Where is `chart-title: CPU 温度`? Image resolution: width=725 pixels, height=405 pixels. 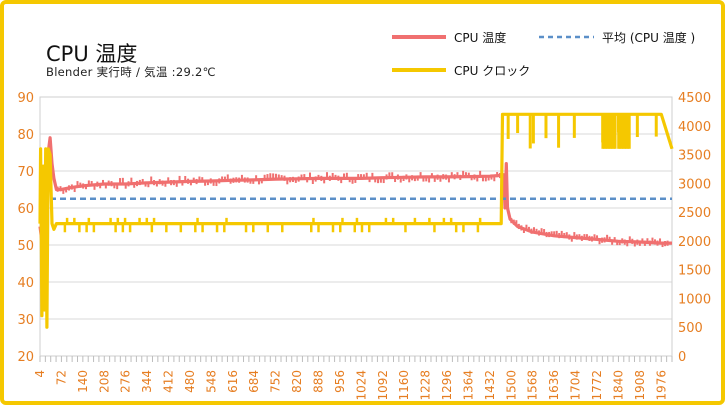
chart-title: CPU 温度 is located at coordinates (92, 54).